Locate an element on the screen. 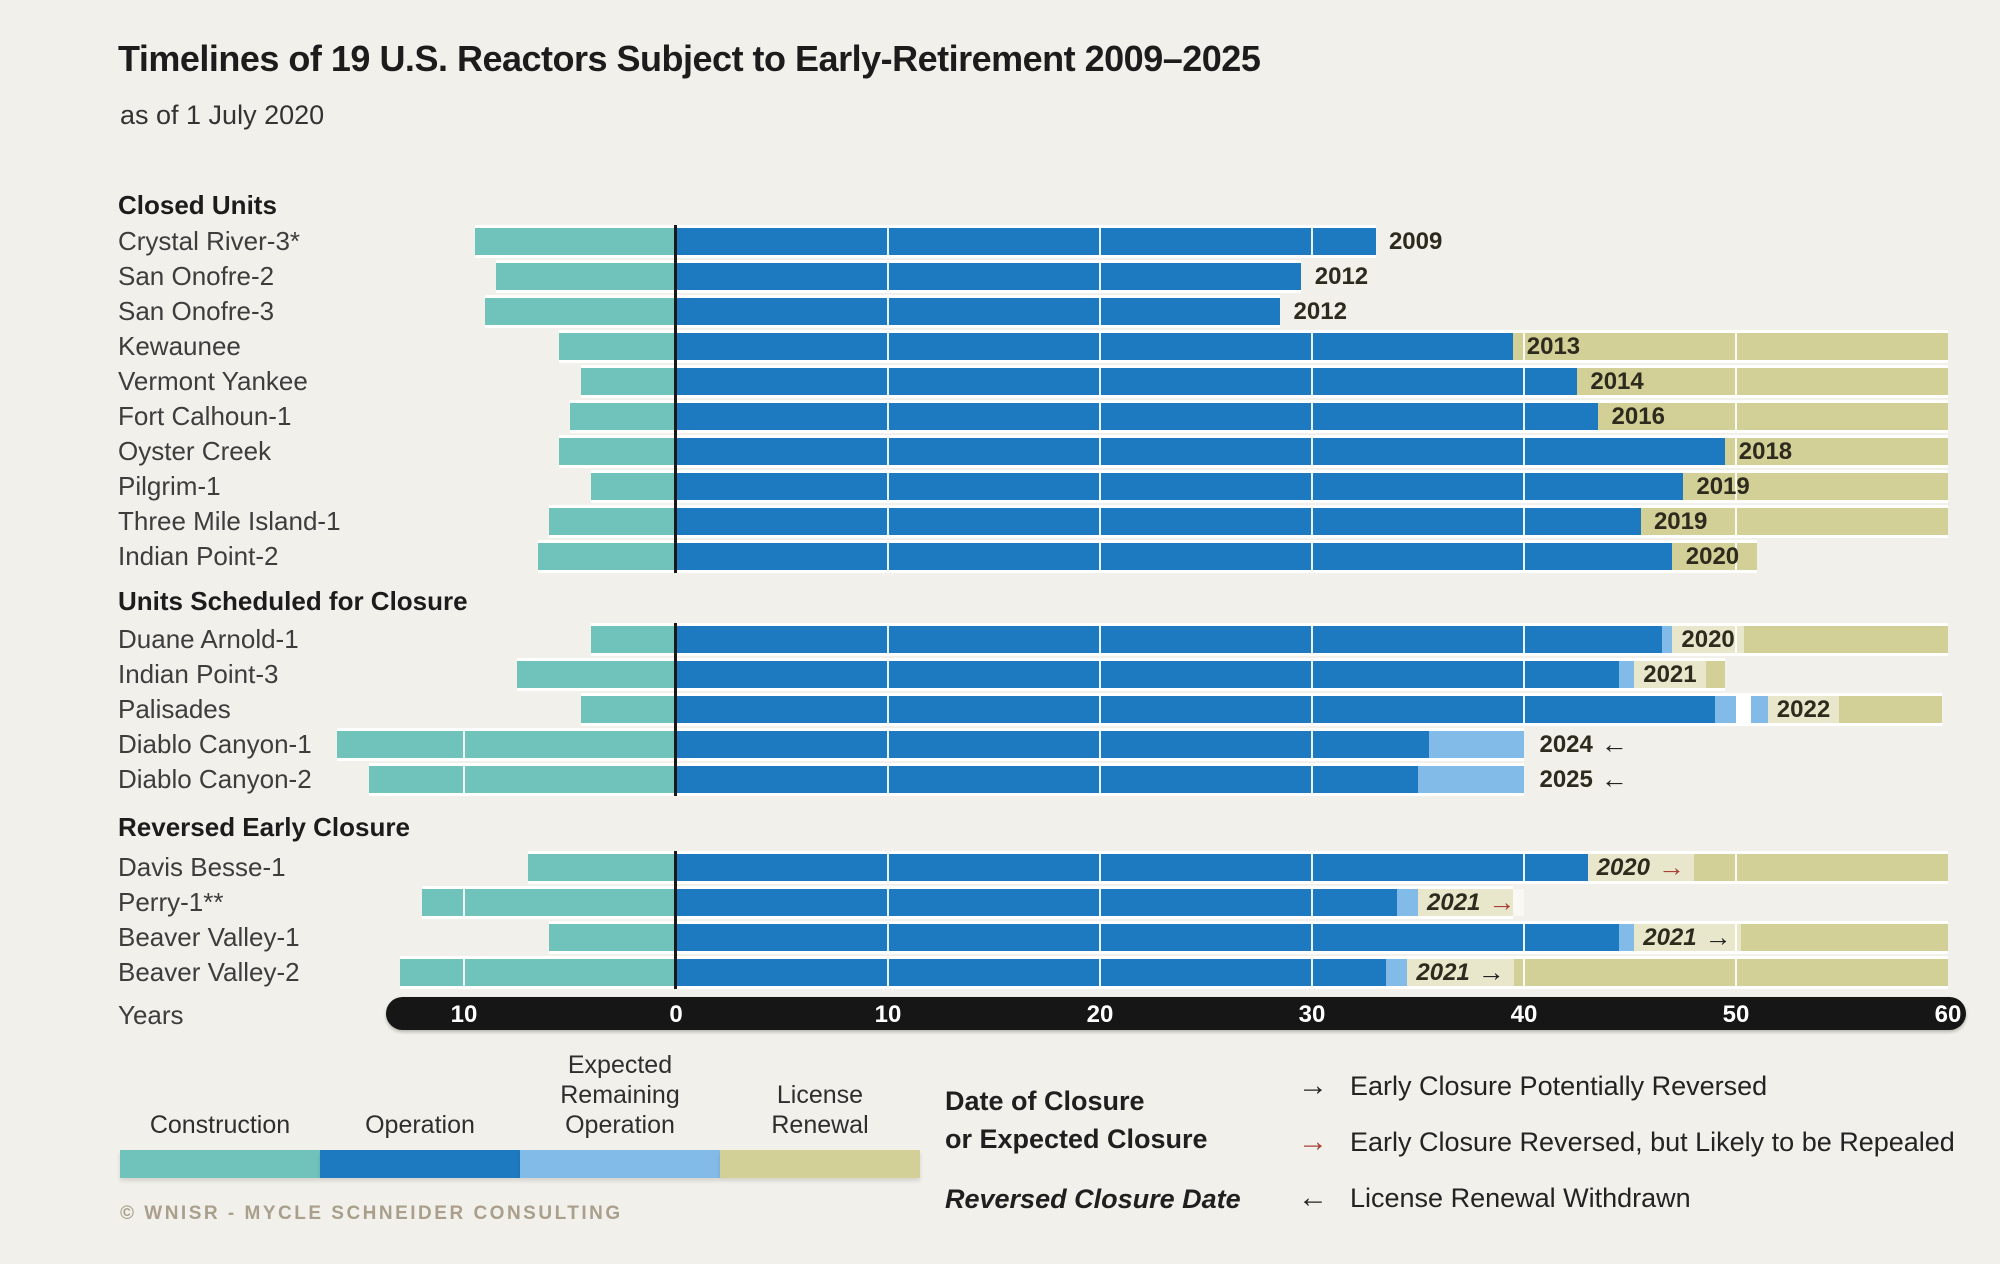 The height and width of the screenshot is (1264, 2000). license-bar is located at coordinates (1794, 521).